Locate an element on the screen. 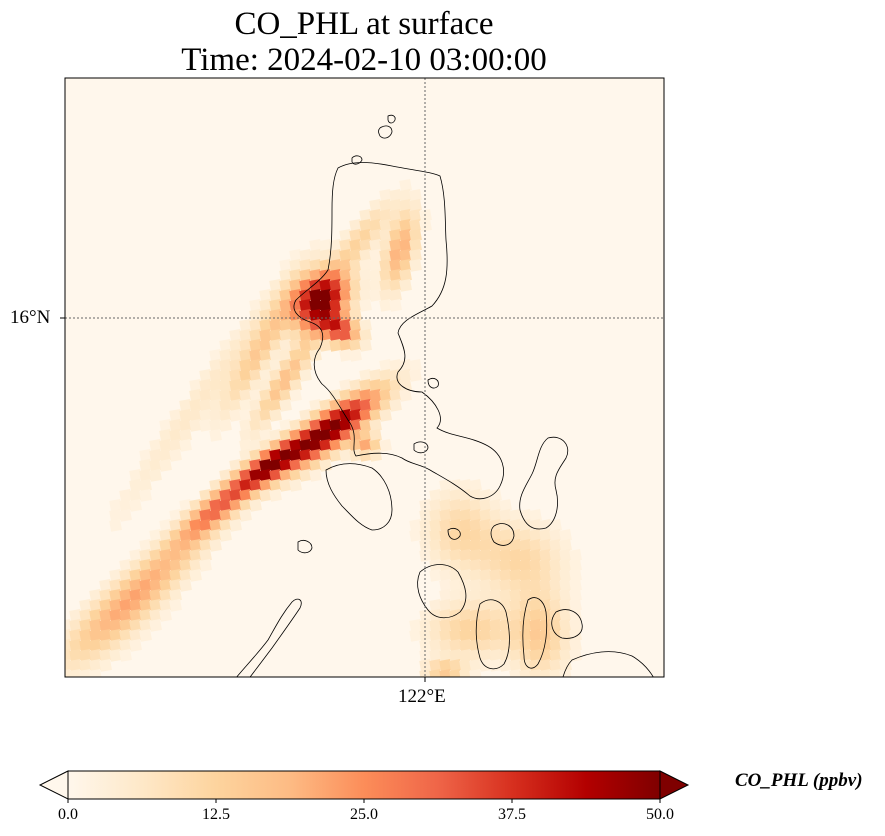  mindanao-coastline is located at coordinates (608, 664).